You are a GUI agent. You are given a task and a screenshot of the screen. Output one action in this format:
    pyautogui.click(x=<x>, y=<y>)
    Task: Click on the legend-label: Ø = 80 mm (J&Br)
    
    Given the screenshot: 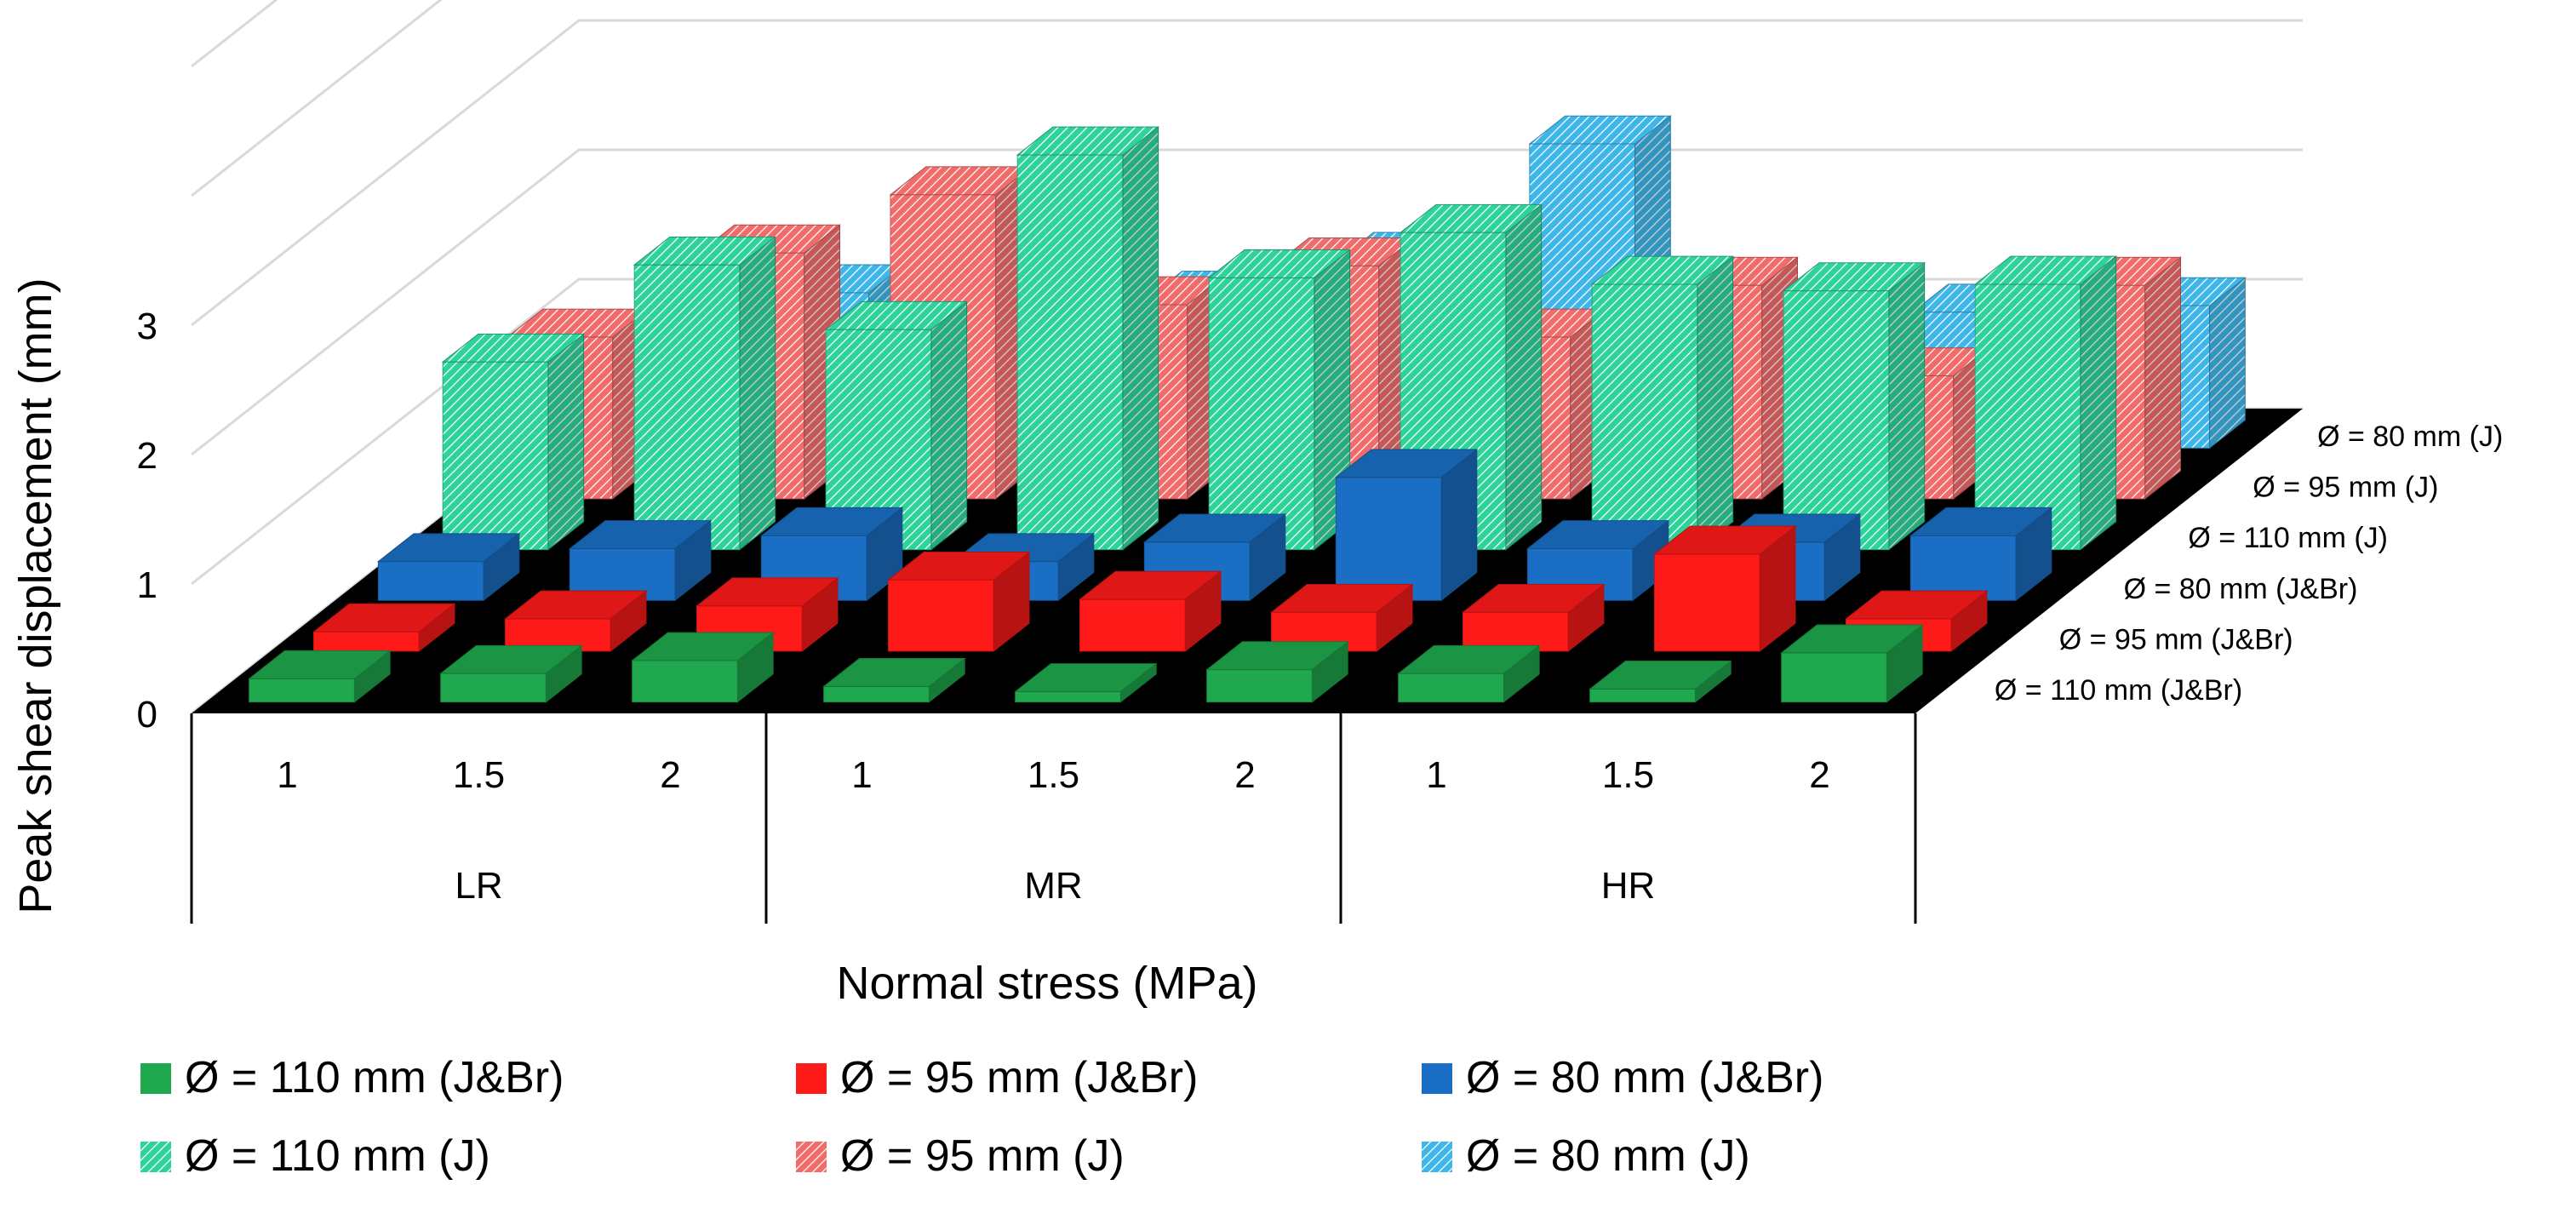 What is the action you would take?
    pyautogui.click(x=1644, y=1077)
    